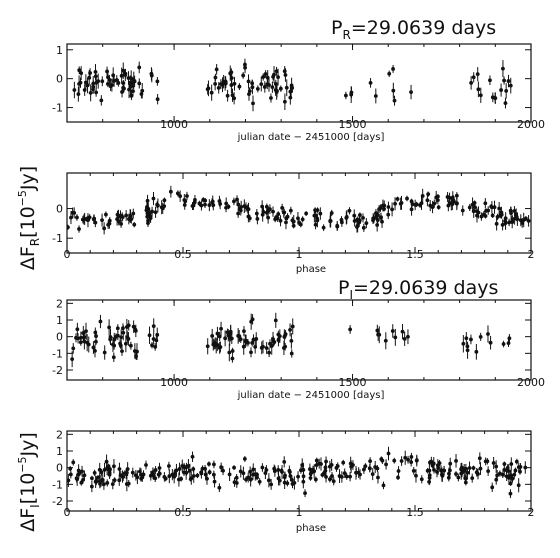 The width and height of the screenshot is (560, 558). Describe the element at coordinates (299, 254) in the screenshot. I see `x-tick-label: 1` at that location.